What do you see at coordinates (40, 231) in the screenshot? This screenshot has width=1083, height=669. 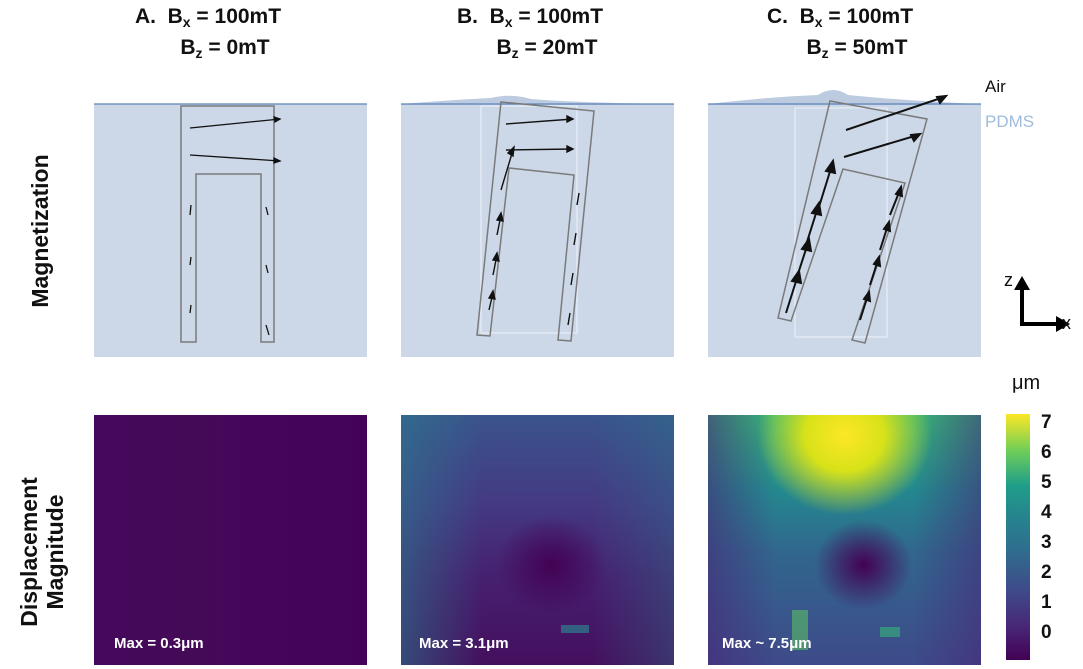 I see `row-label-magnetization: Magnetization` at bounding box center [40, 231].